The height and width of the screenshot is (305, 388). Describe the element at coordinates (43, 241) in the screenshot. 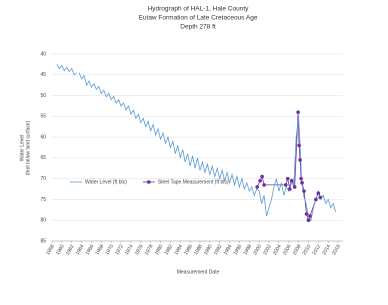

I see `y-tick-label: 85` at that location.